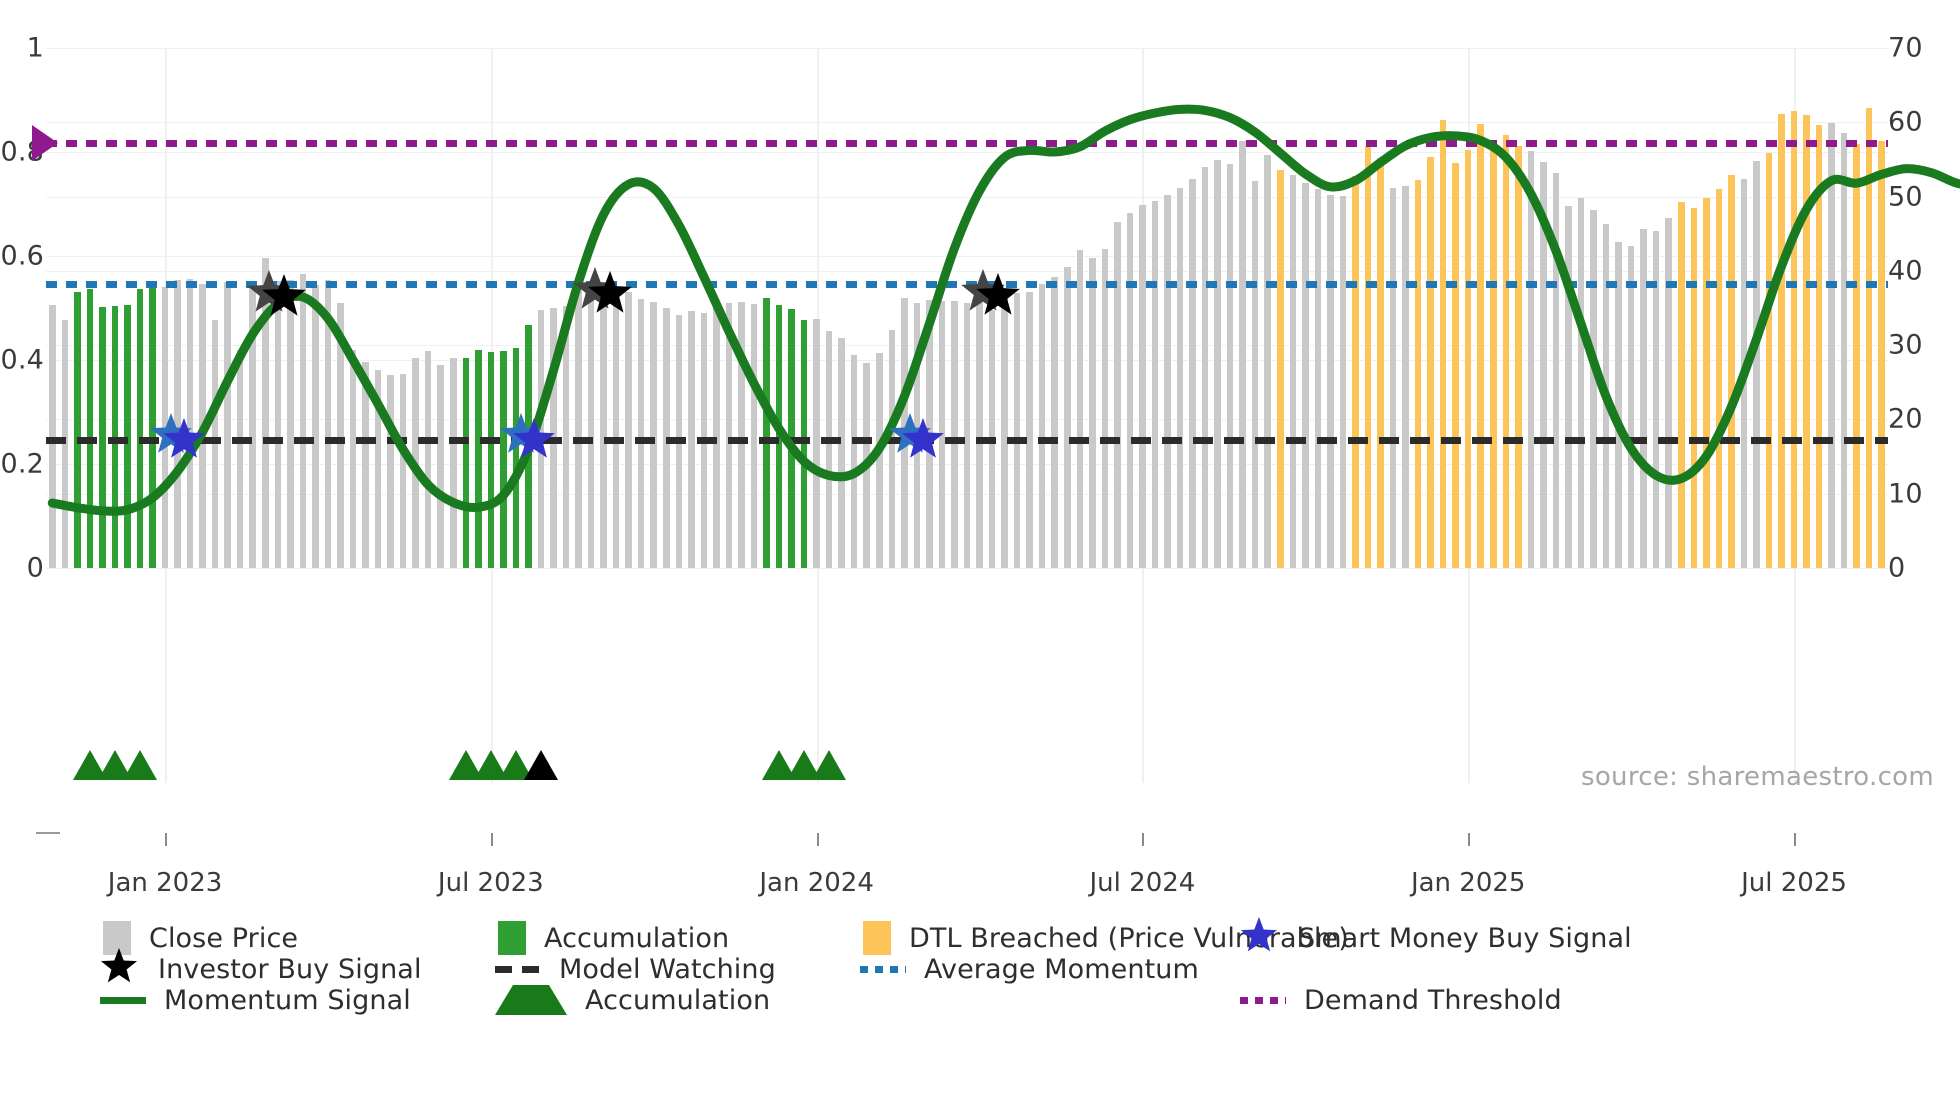 The image size is (1960, 1102). What do you see at coordinates (22, 256) in the screenshot?
I see `y-tick-left: 0.6` at bounding box center [22, 256].